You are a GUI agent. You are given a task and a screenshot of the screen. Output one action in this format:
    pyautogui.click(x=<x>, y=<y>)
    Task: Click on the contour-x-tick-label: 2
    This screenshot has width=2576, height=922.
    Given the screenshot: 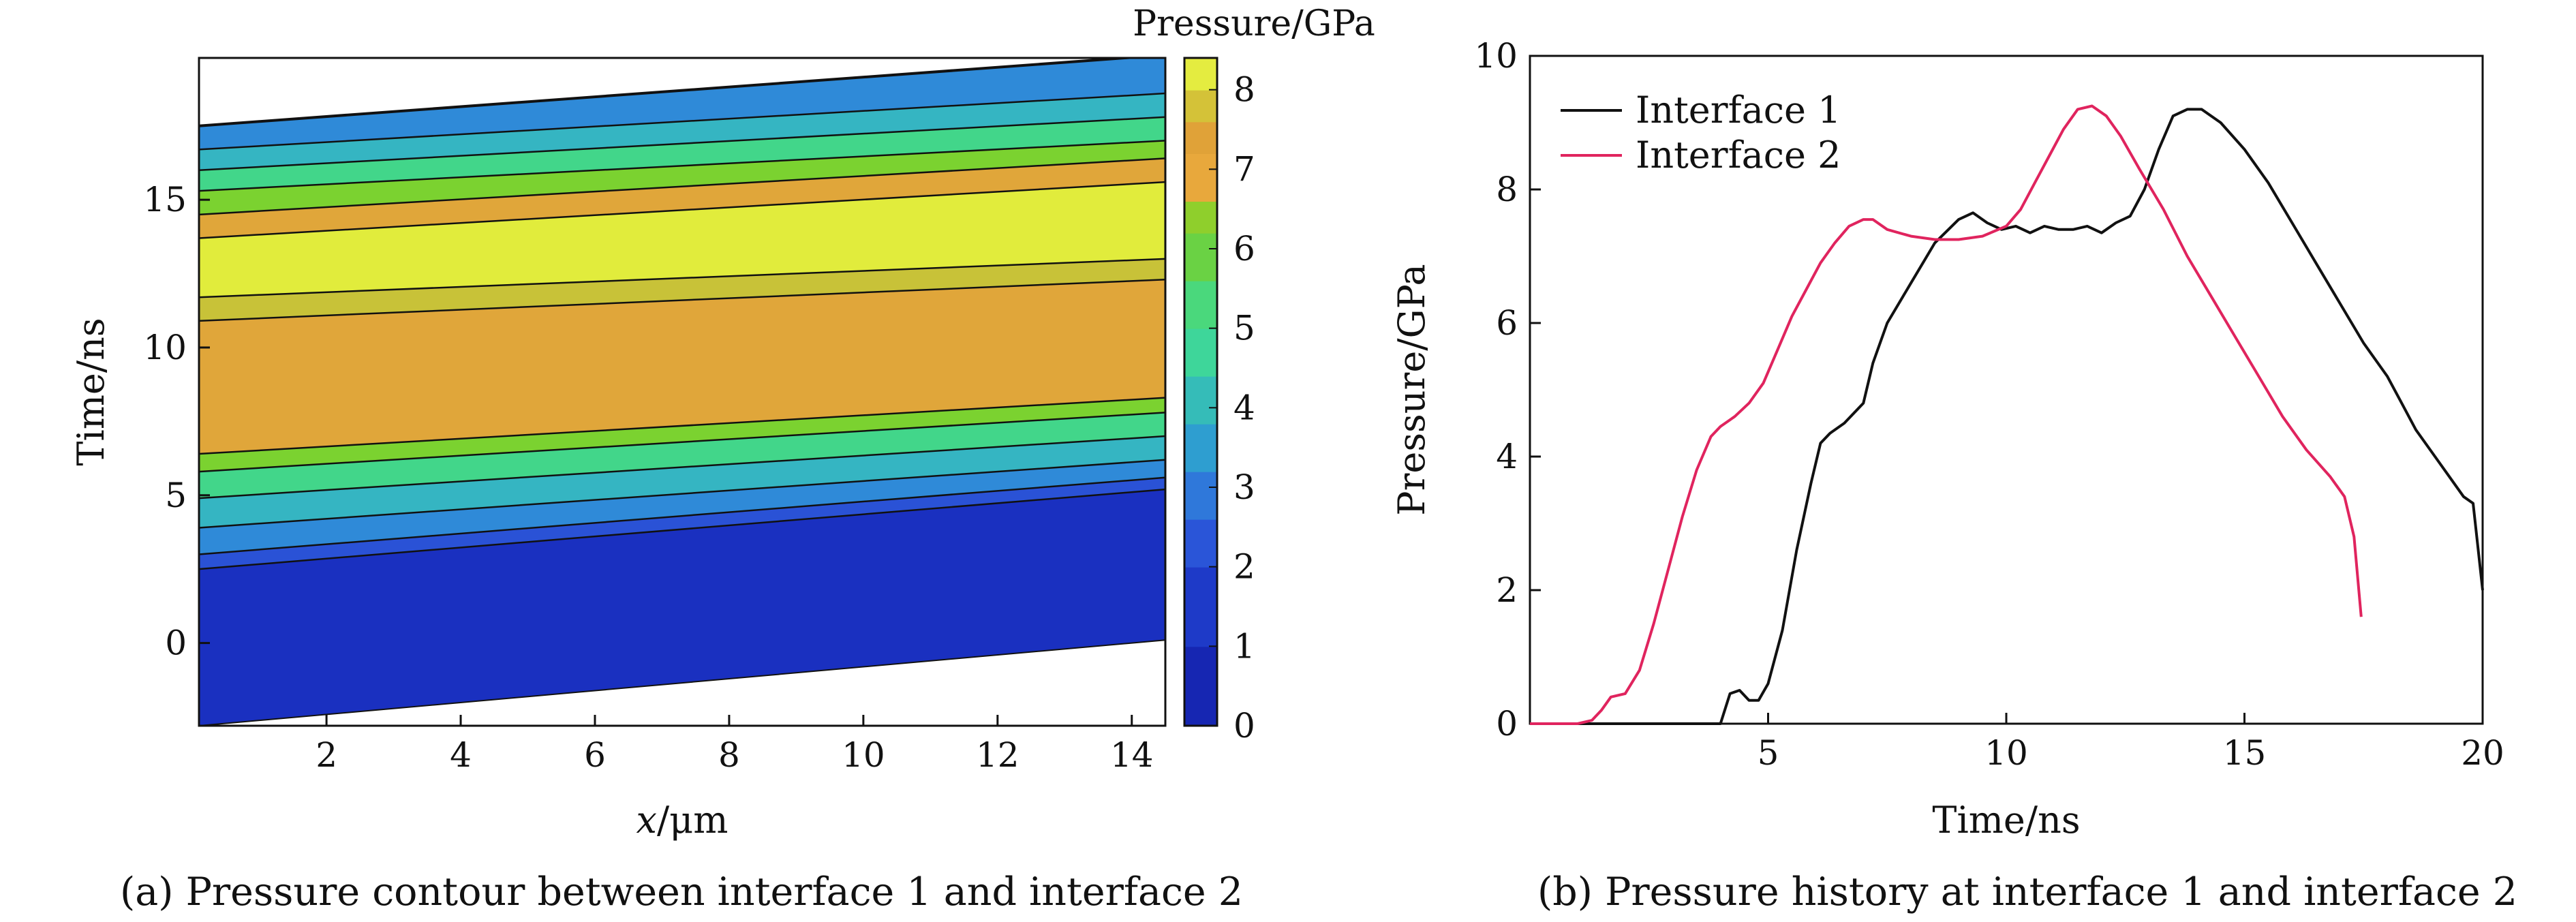 What is the action you would take?
    pyautogui.click(x=326, y=755)
    